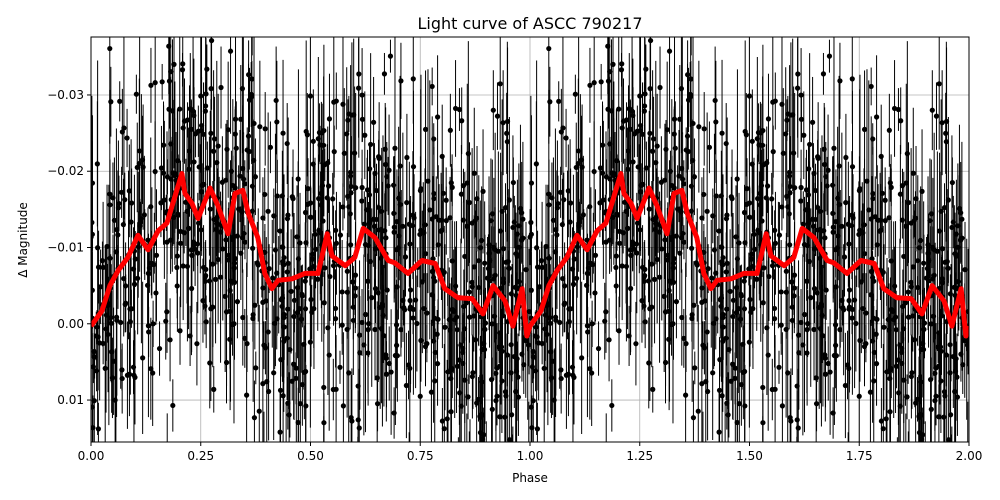 Image resolution: width=1000 pixels, height=500 pixels. I want to click on x-tick-label: 0.25, so click(200, 456).